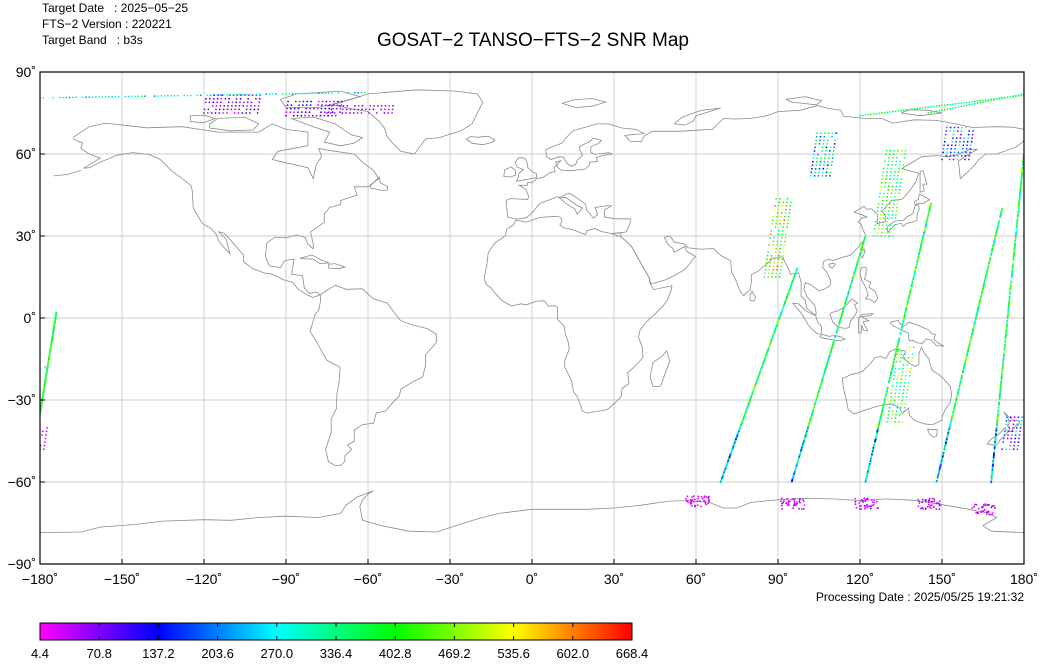 The height and width of the screenshot is (664, 1041). What do you see at coordinates (903, 218) in the screenshot?
I see `coastline-japan` at bounding box center [903, 218].